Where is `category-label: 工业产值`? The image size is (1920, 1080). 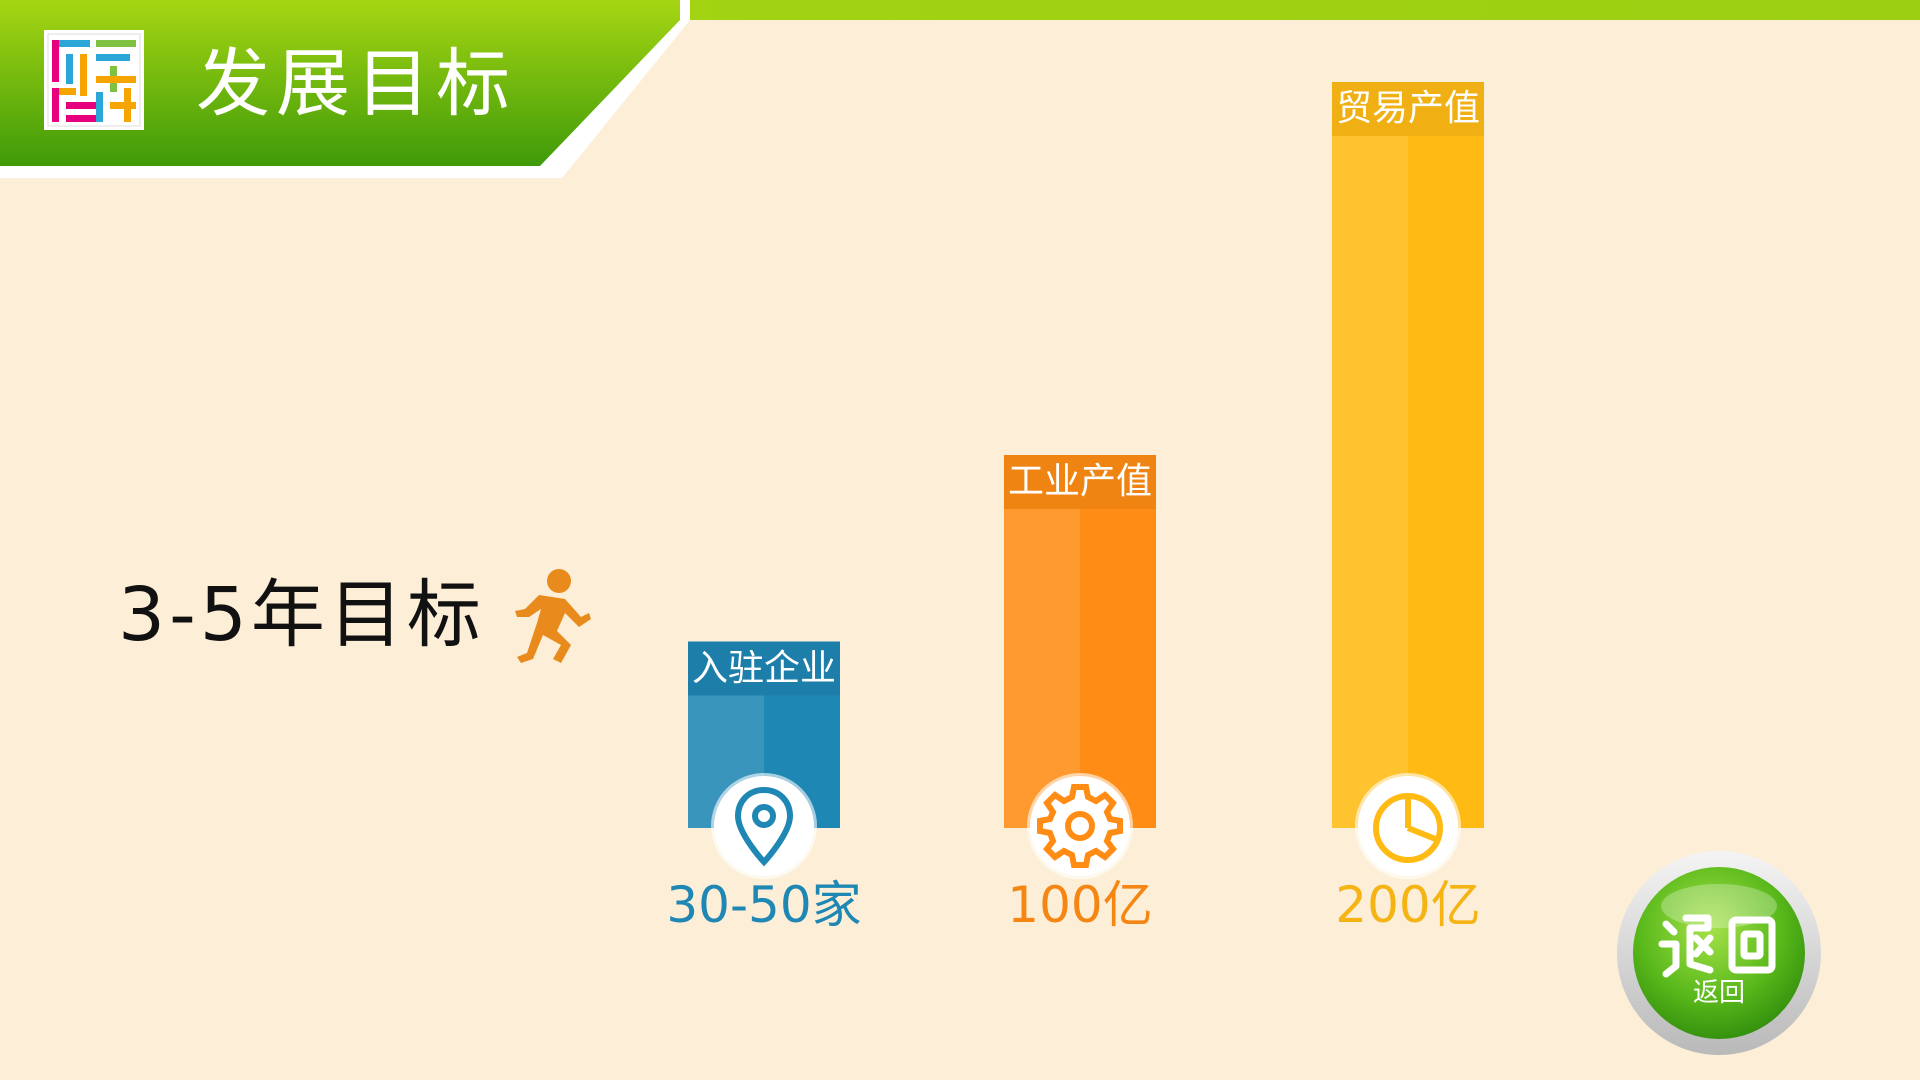 category-label: 工业产值 is located at coordinates (1079, 481).